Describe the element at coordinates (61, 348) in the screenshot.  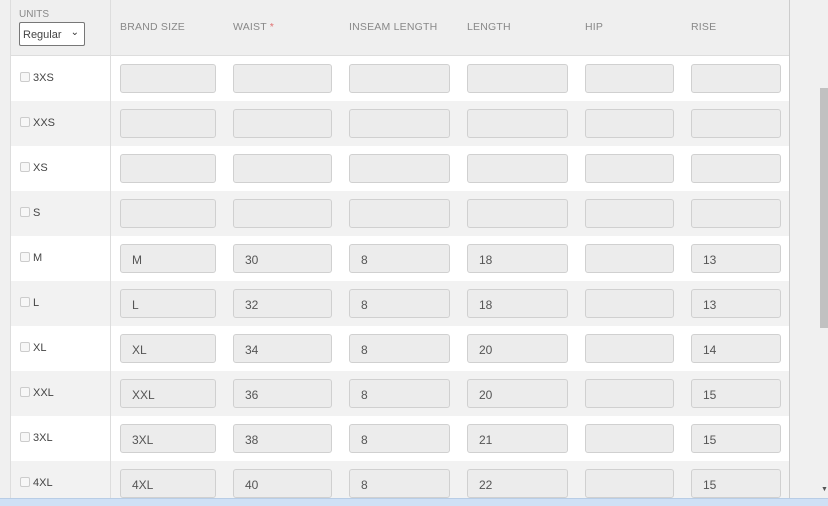
I see `size-cell: XL` at that location.